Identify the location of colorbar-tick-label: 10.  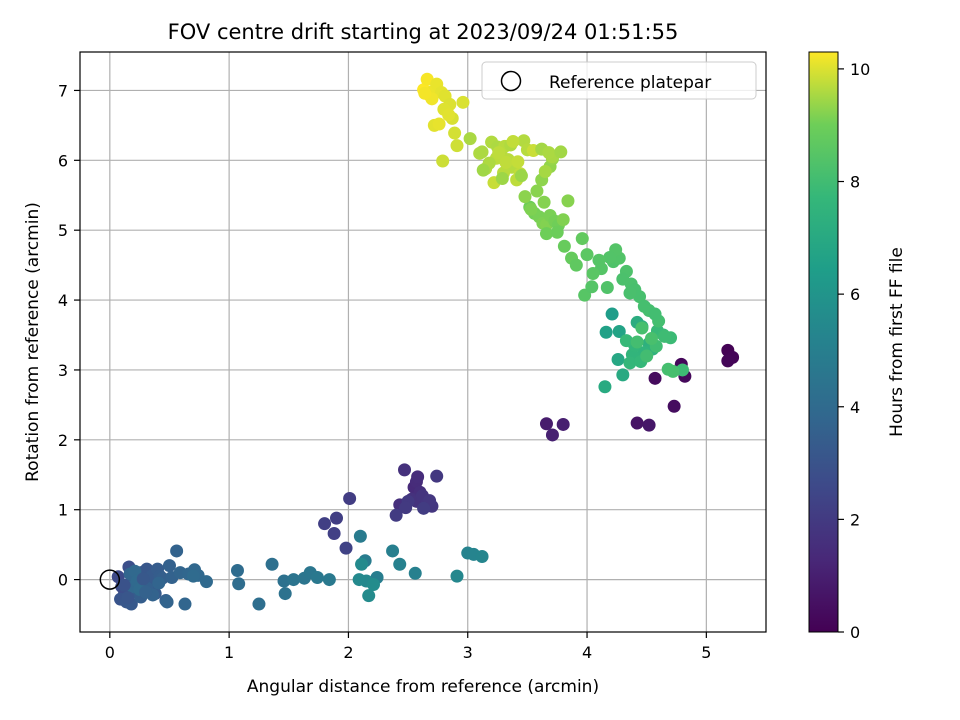
(860, 69).